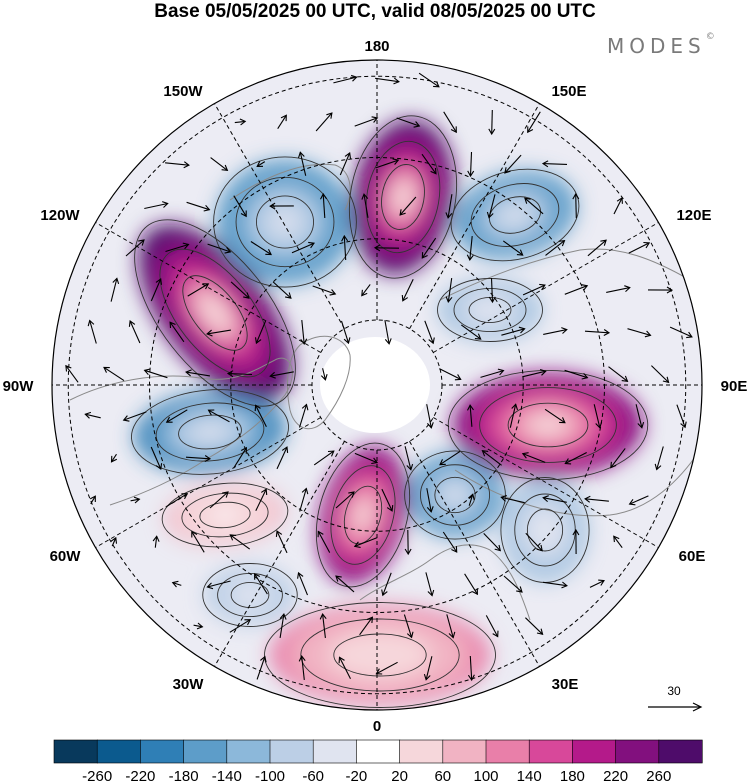 The width and height of the screenshot is (750, 783). I want to click on coastline-alaska, so click(290, 187).